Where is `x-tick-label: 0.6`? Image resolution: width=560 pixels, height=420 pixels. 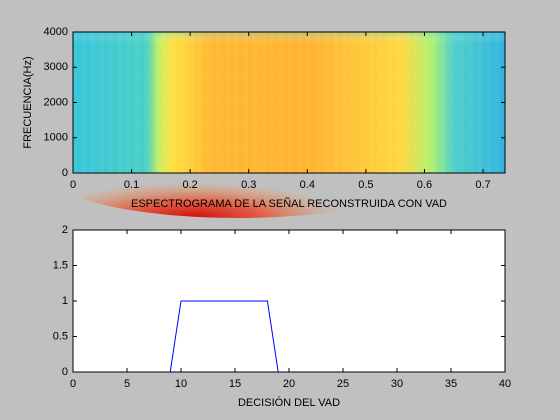 x-tick-label: 0.6 is located at coordinates (424, 185).